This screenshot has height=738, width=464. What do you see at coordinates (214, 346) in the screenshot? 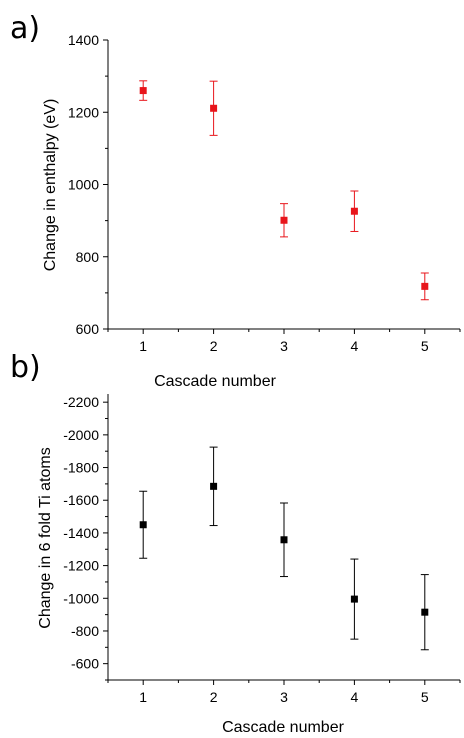
I see `panel-a-x-tick-label: 2` at bounding box center [214, 346].